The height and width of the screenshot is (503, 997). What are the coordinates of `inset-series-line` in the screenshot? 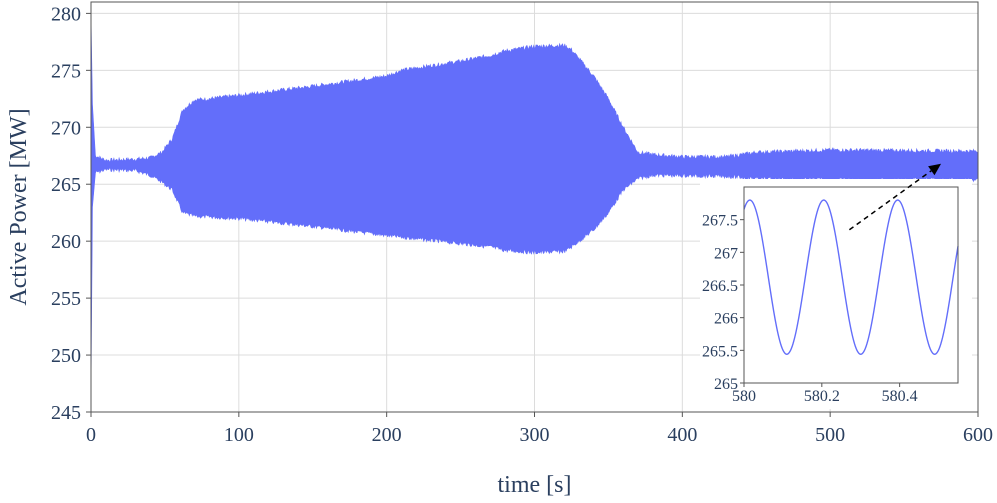 It's located at (851, 277).